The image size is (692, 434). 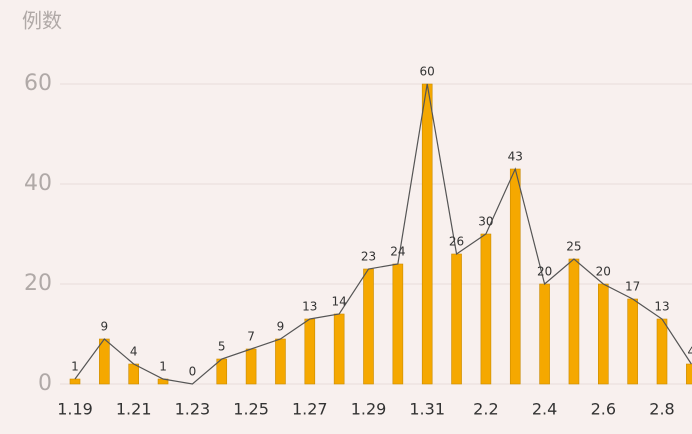 What do you see at coordinates (397, 252) in the screenshot?
I see `data-label: 24` at bounding box center [397, 252].